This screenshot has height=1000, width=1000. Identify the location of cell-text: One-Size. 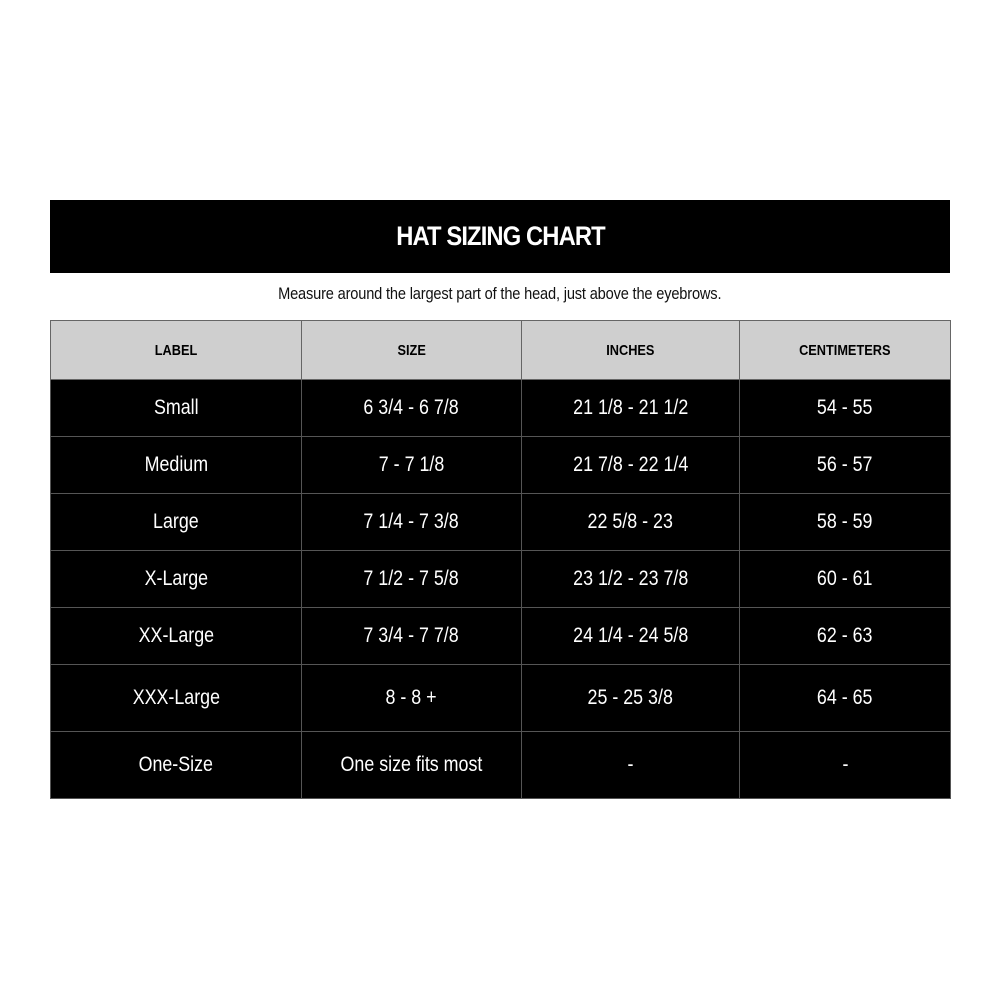
(176, 764).